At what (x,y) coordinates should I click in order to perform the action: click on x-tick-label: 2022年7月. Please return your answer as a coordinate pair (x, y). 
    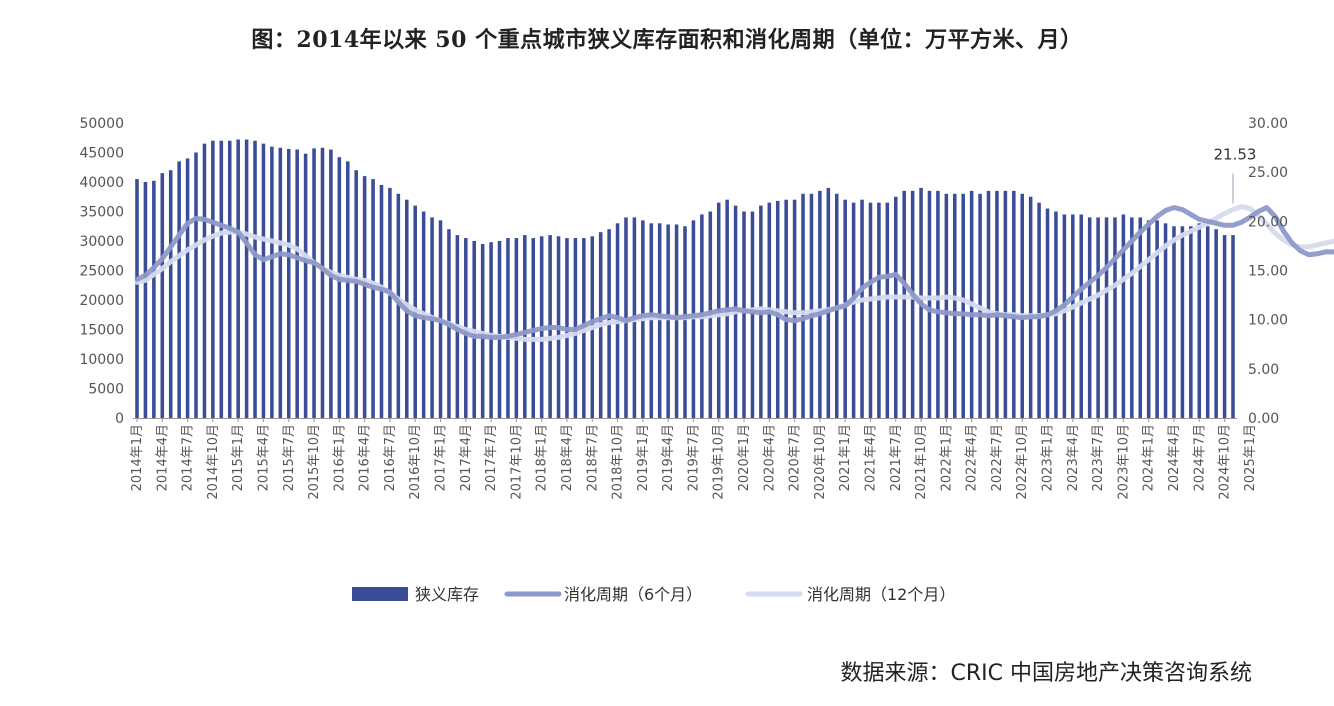
    Looking at the image, I should click on (997, 457).